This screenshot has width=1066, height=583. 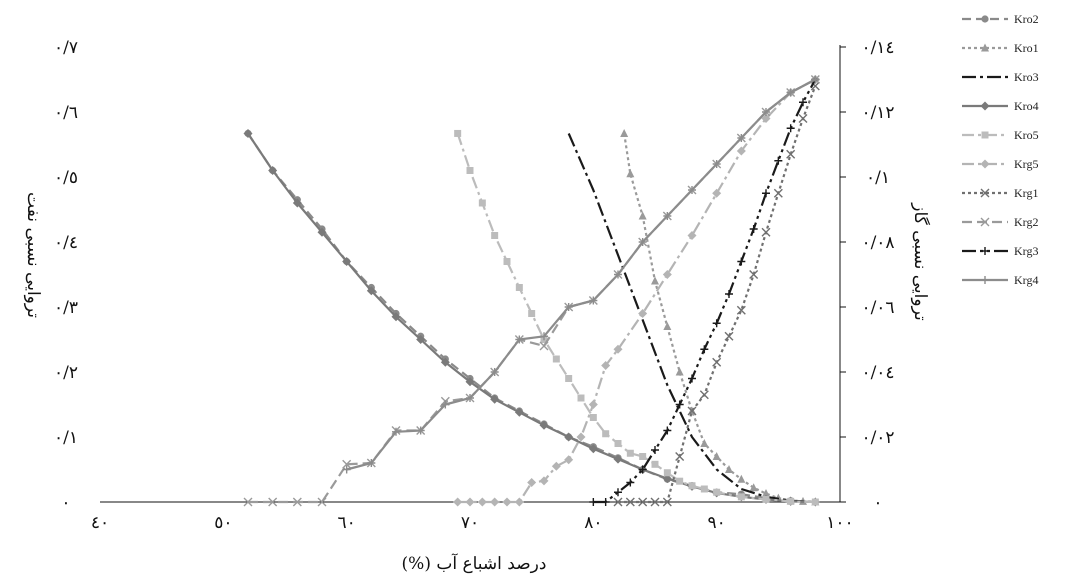 What do you see at coordinates (878, 178) in the screenshot?
I see `right-y-tick-label: ٠/١` at bounding box center [878, 178].